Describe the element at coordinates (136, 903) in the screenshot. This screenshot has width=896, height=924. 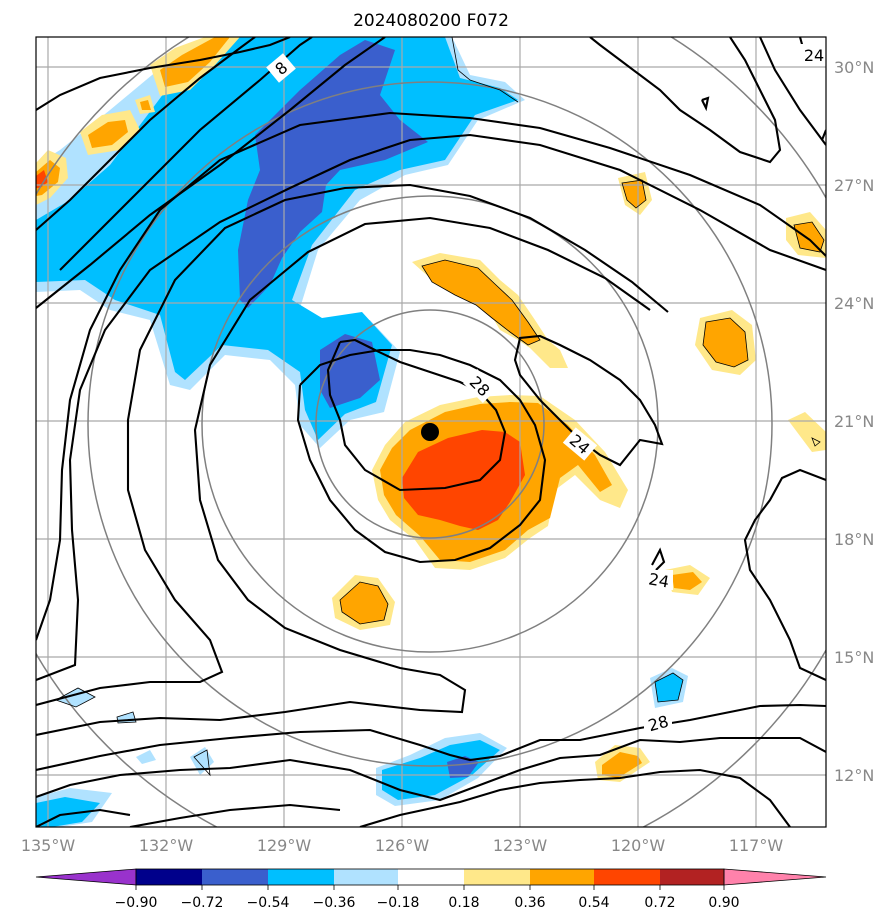
I see `colorbar-label-1: −0.90` at that location.